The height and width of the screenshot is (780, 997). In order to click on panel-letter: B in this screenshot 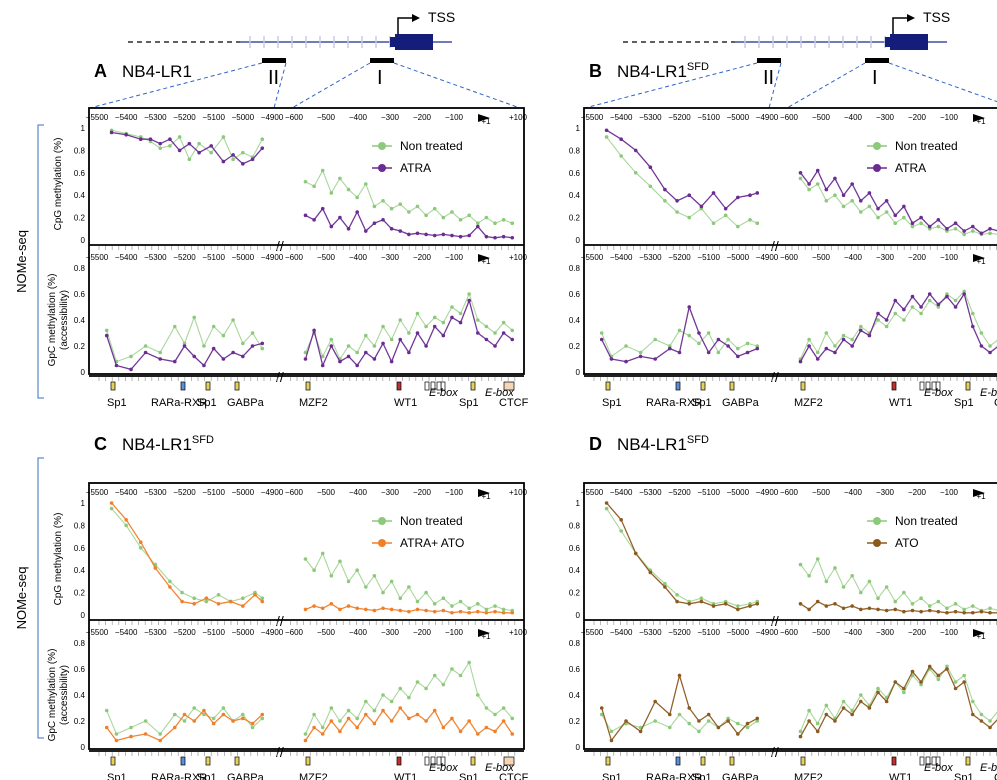, I will do `click(595, 71)`.